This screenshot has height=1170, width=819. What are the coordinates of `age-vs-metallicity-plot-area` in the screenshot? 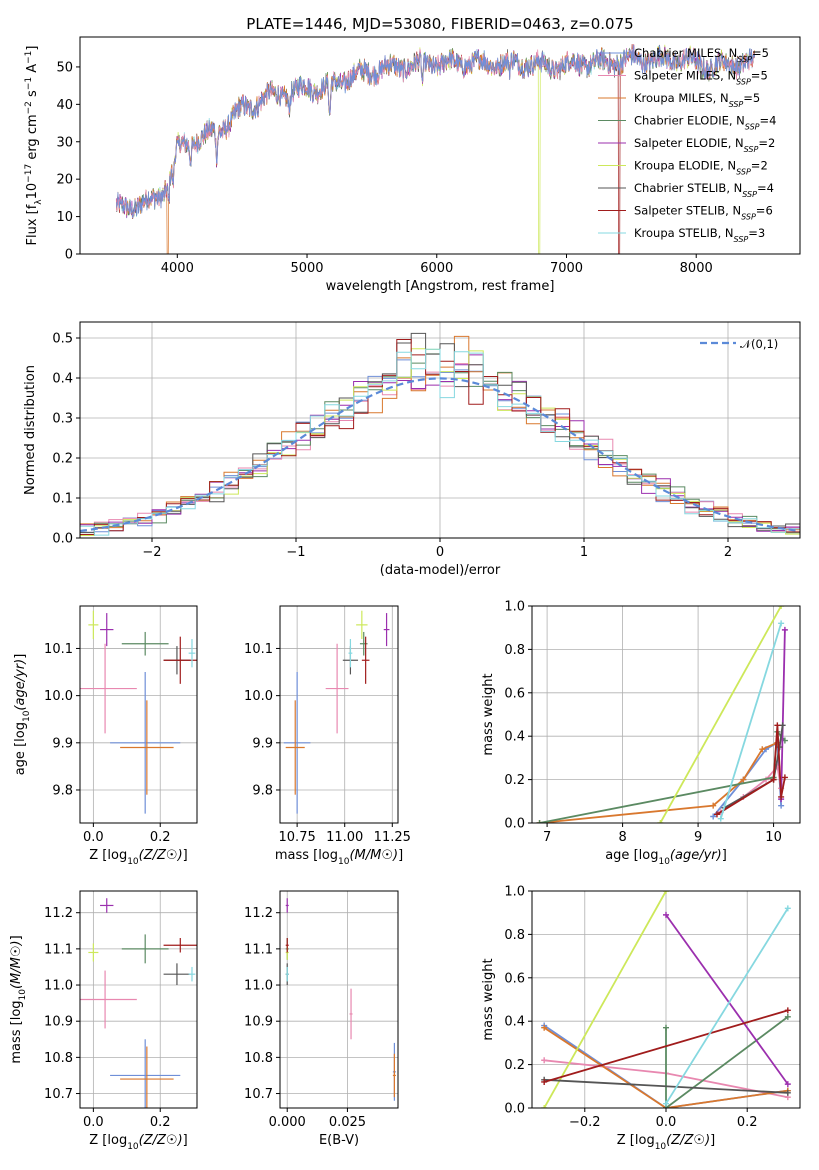 It's located at (138, 712).